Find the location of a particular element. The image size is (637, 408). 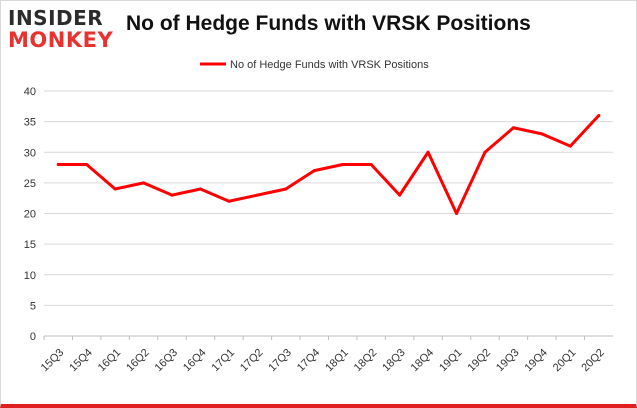

insider-monkey-logo: INSIDER MONKEY is located at coordinates (63, 30).